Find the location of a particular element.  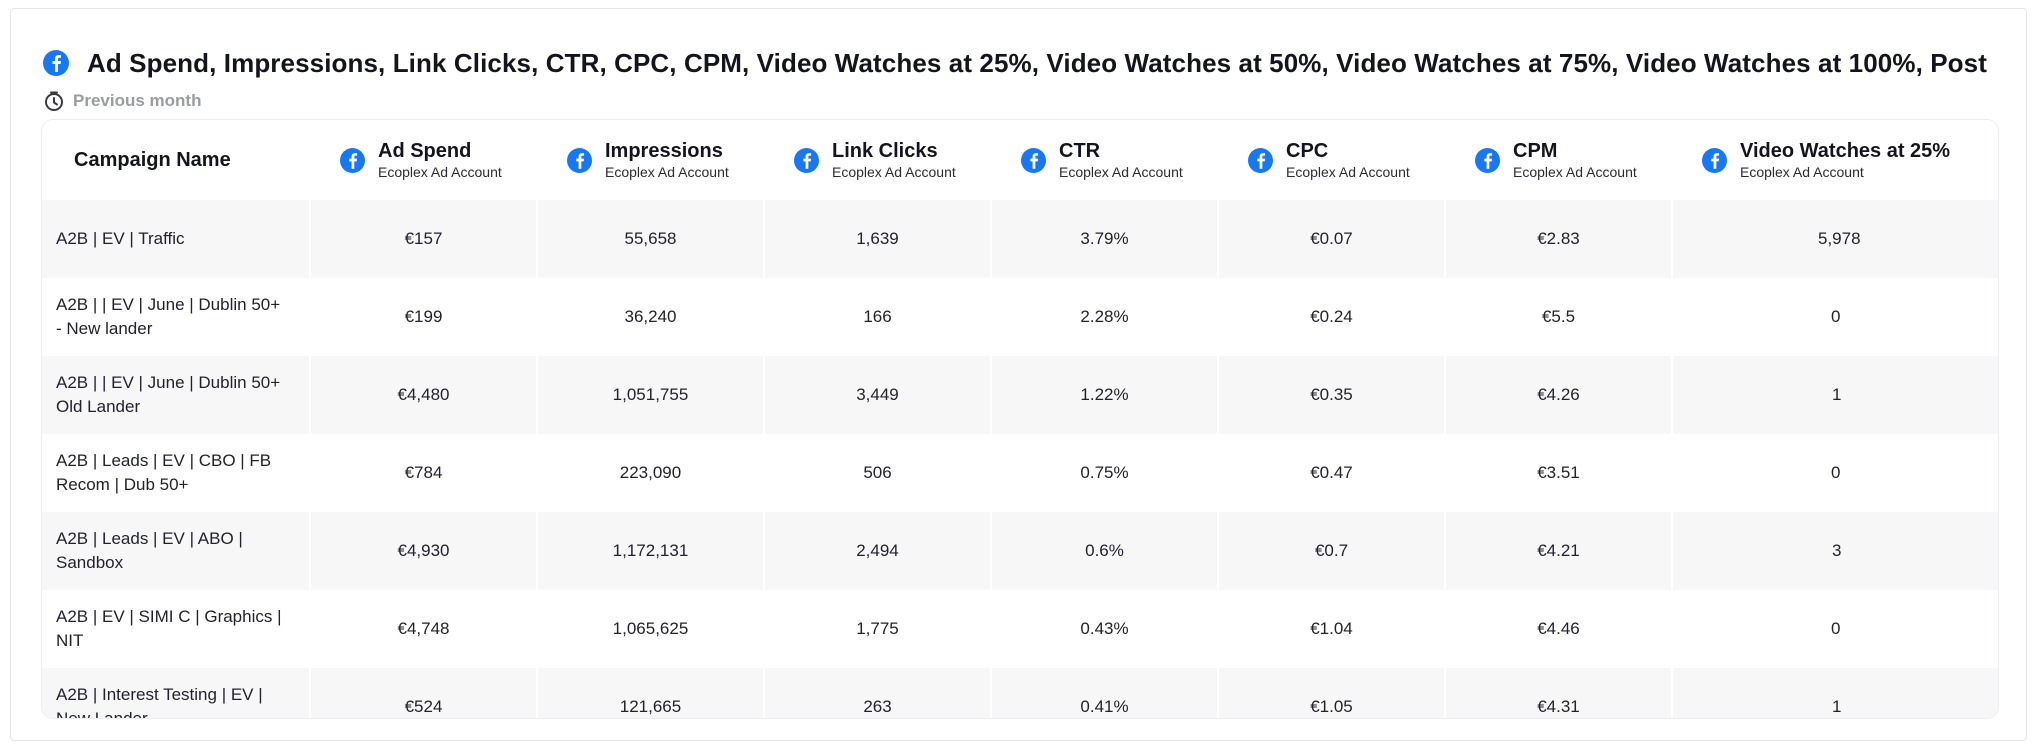

cell-impressions: 1,051,755 is located at coordinates (651, 395).